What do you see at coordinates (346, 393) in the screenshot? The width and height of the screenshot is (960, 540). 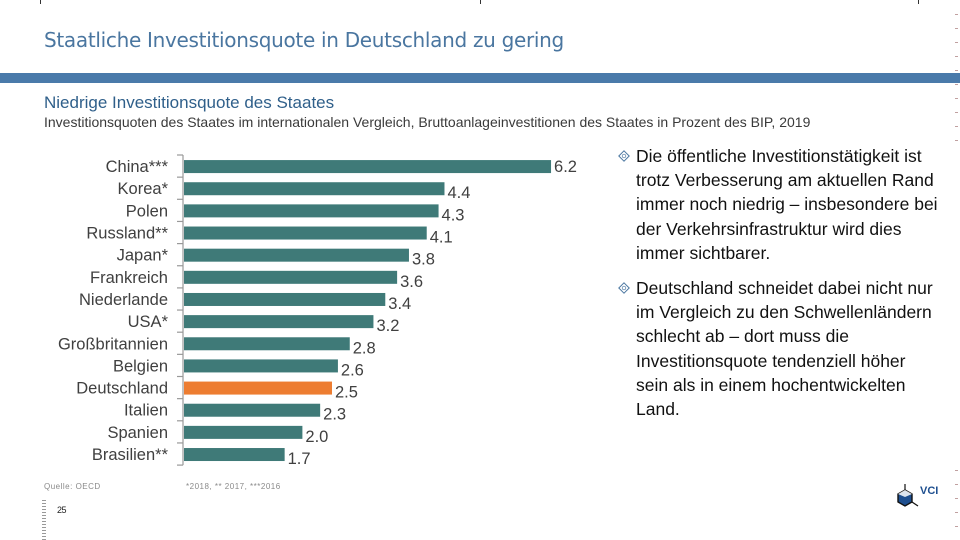 I see `value-label: 2.5` at bounding box center [346, 393].